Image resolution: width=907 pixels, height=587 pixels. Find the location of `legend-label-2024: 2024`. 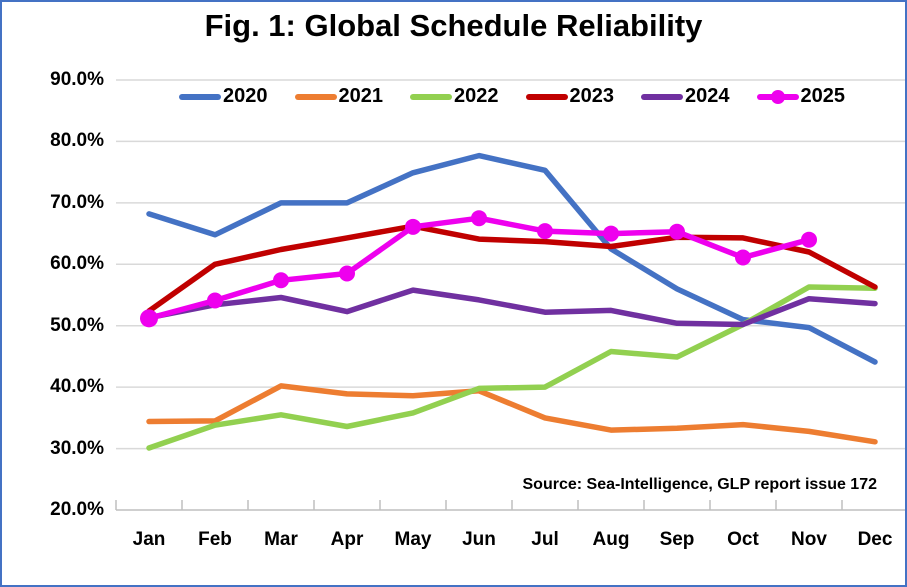

legend-label-2024: 2024 is located at coordinates (707, 96).